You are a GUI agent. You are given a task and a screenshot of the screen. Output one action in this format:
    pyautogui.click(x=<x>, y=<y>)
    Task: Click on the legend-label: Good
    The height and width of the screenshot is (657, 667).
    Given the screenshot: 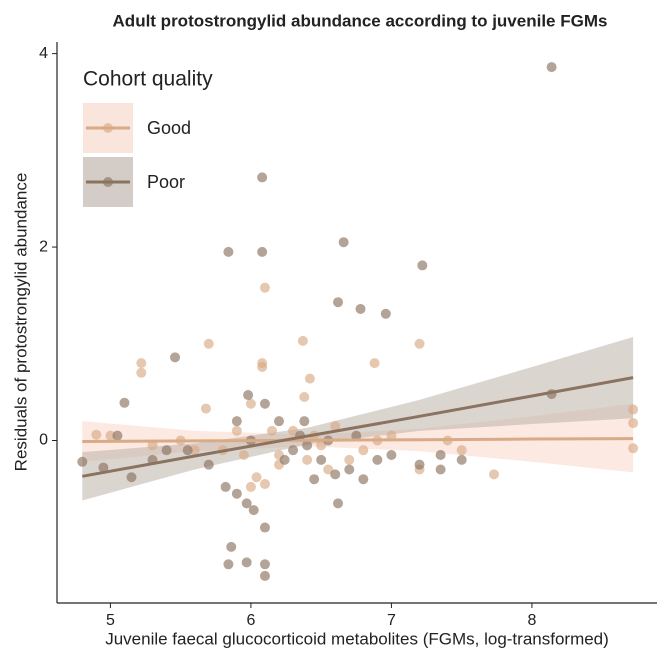 What is the action you would take?
    pyautogui.click(x=169, y=128)
    